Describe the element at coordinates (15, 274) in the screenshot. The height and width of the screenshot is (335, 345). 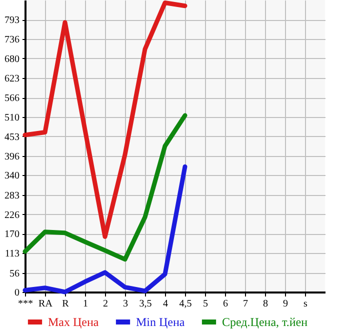
I see `y-tick-label: 56` at that location.